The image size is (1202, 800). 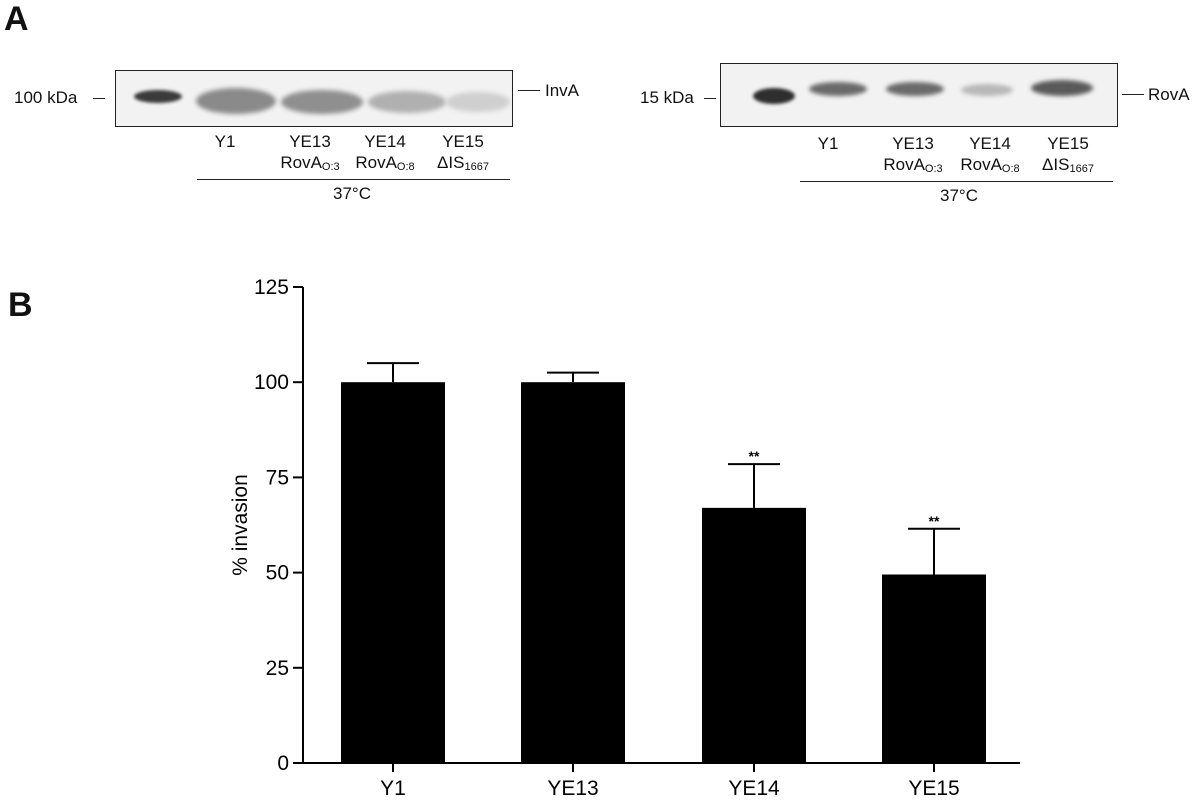 What do you see at coordinates (277, 477) in the screenshot?
I see `y-tick-label: 75` at bounding box center [277, 477].